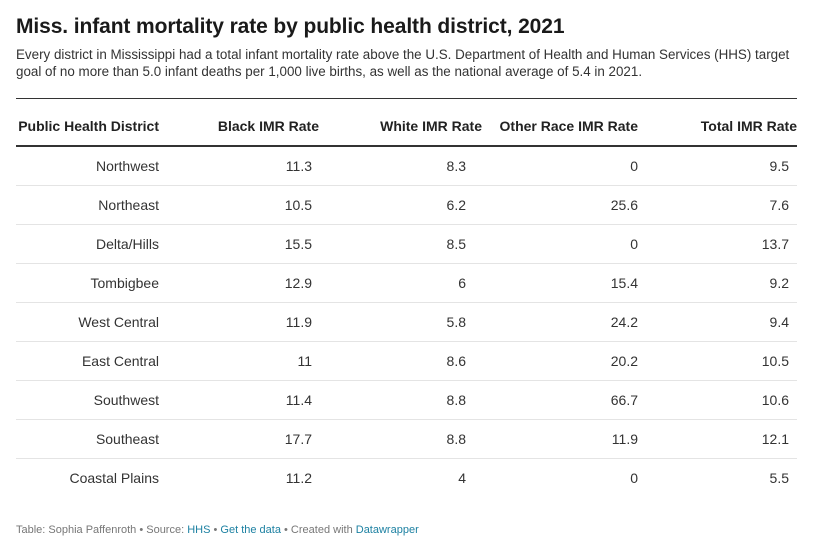 The width and height of the screenshot is (832, 559). Describe the element at coordinates (564, 322) in the screenshot. I see `other-race-imr-cell: 24.2` at that location.